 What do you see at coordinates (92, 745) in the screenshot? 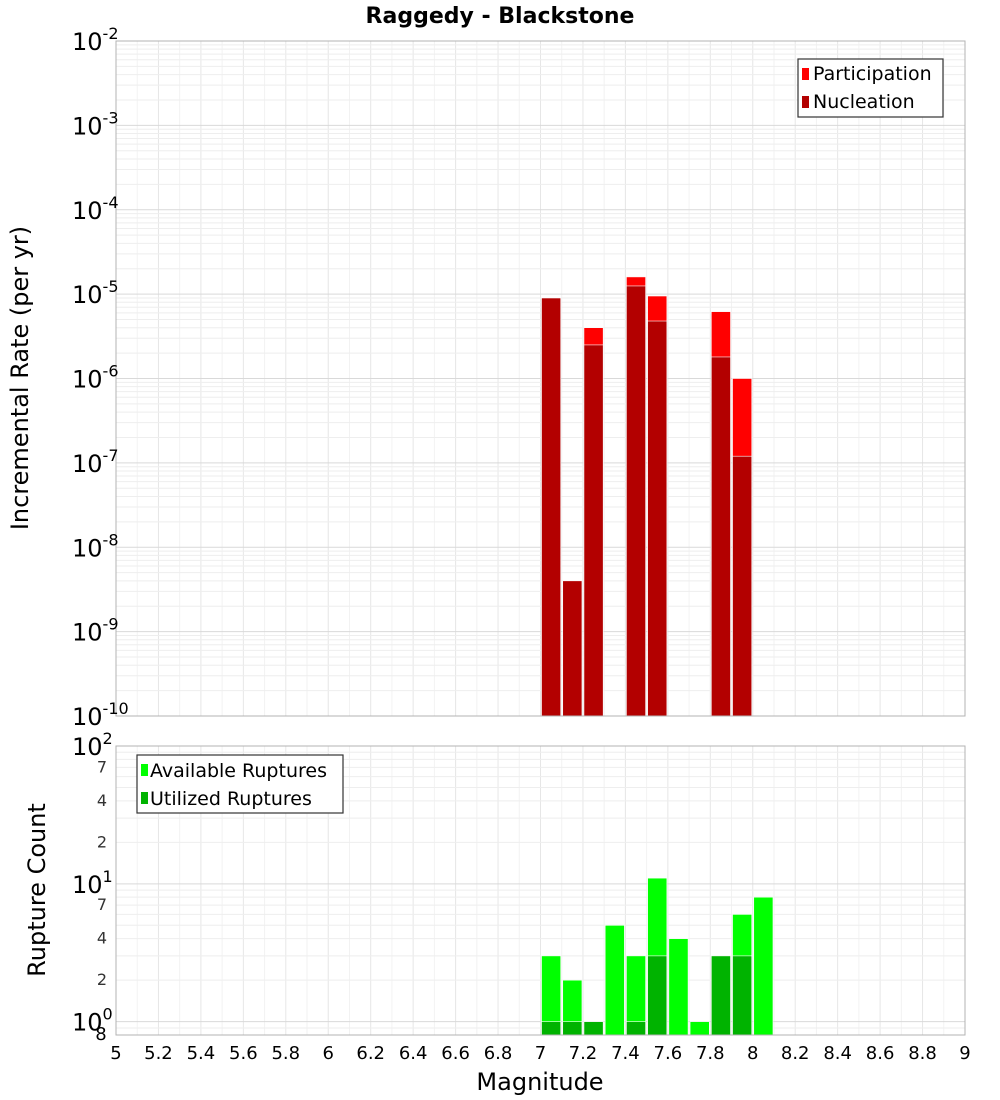
I see `y-tick-label: 10²` at bounding box center [92, 745].